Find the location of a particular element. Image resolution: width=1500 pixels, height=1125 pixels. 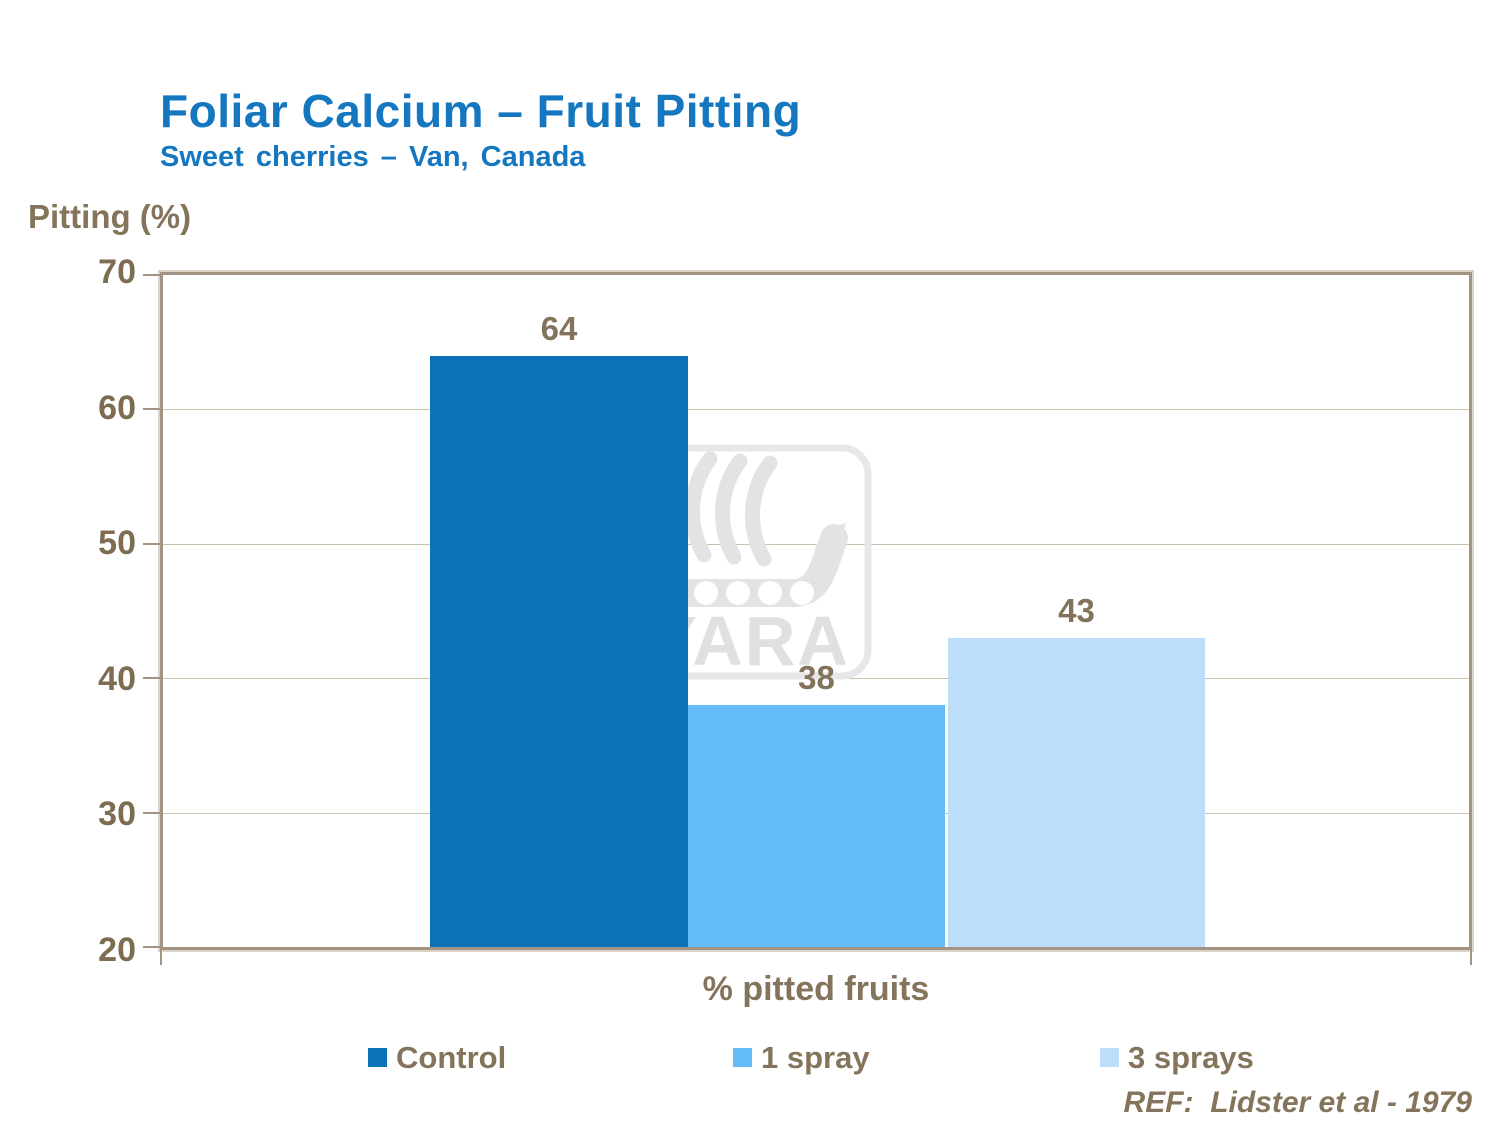

bar-1-spray: 38 is located at coordinates (816, 611).